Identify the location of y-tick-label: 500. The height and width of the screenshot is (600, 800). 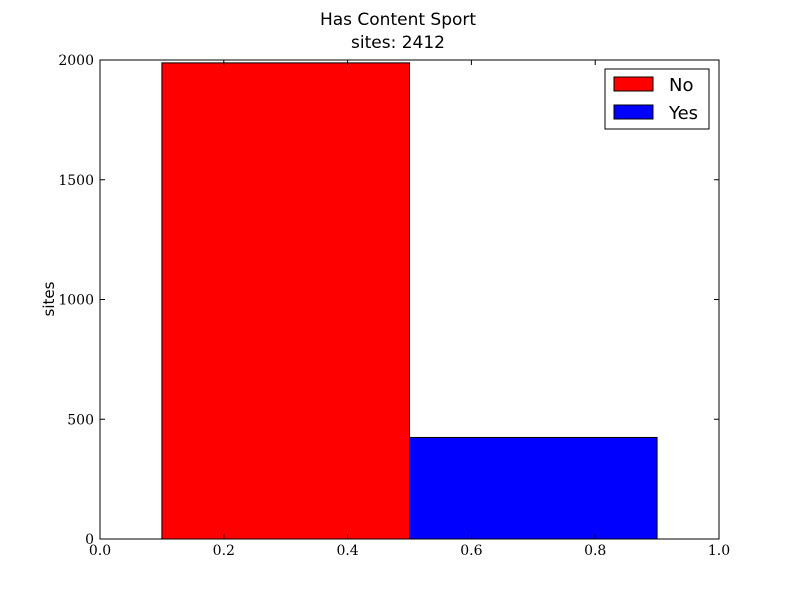
(80, 420).